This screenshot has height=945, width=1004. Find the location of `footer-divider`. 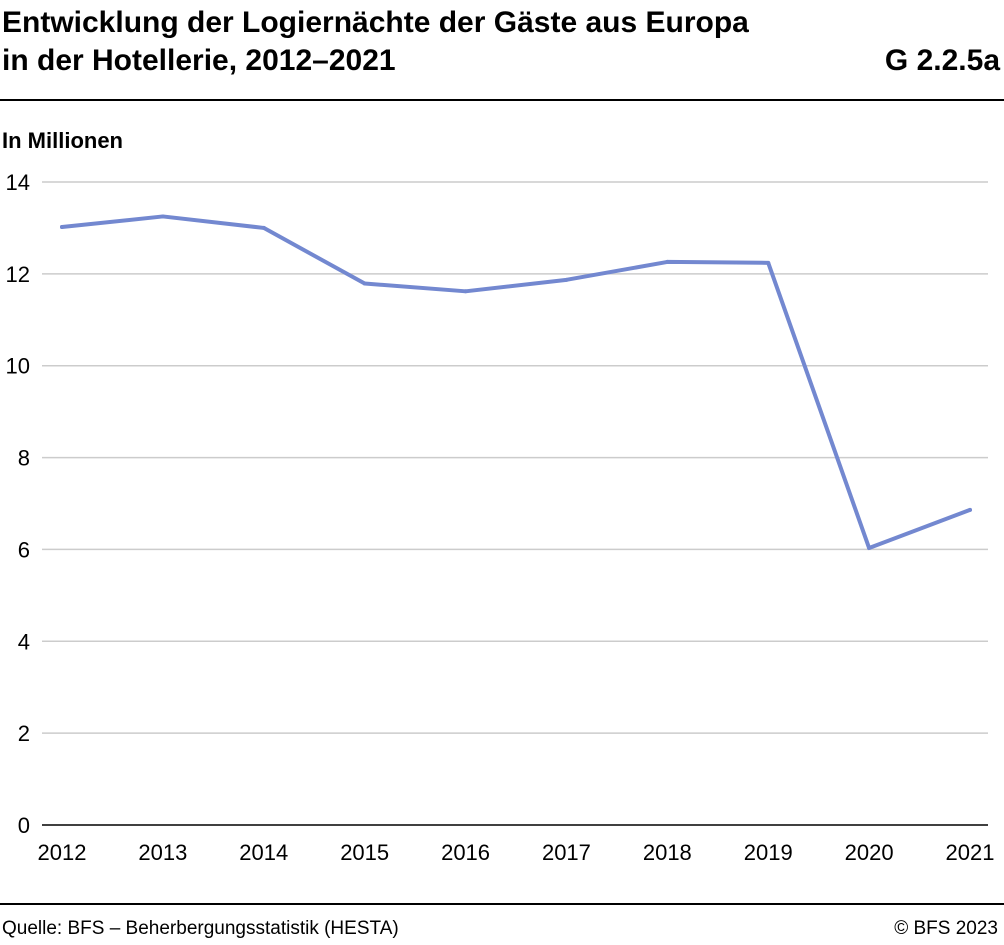

footer-divider is located at coordinates (502, 904).